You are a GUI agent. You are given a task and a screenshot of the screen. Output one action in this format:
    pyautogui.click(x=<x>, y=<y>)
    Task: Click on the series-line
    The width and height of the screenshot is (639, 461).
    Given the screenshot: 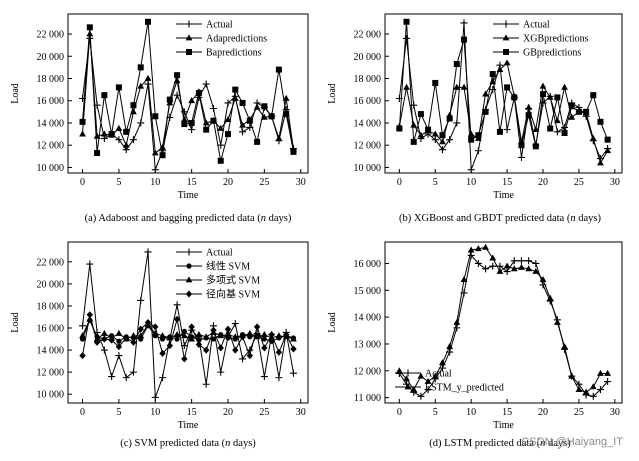 What is the action you would take?
    pyautogui.click(x=188, y=324)
    